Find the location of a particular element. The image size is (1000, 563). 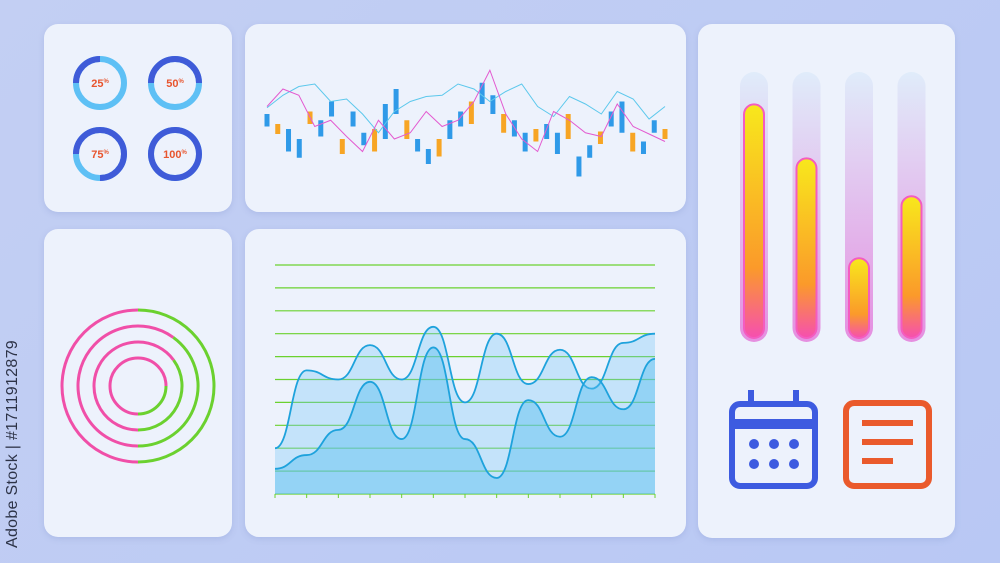

concentric-rings-card is located at coordinates (138, 383).